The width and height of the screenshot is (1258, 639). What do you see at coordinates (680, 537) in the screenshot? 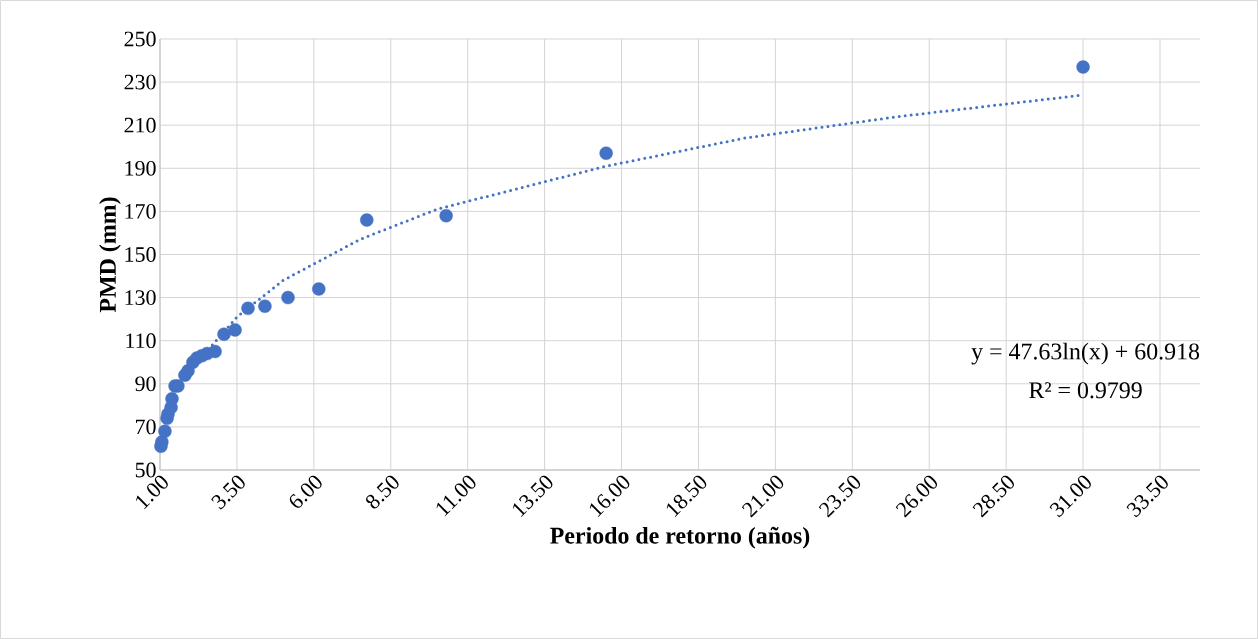
I see `x-axis-title: Periodo de retorno (años)` at bounding box center [680, 537].